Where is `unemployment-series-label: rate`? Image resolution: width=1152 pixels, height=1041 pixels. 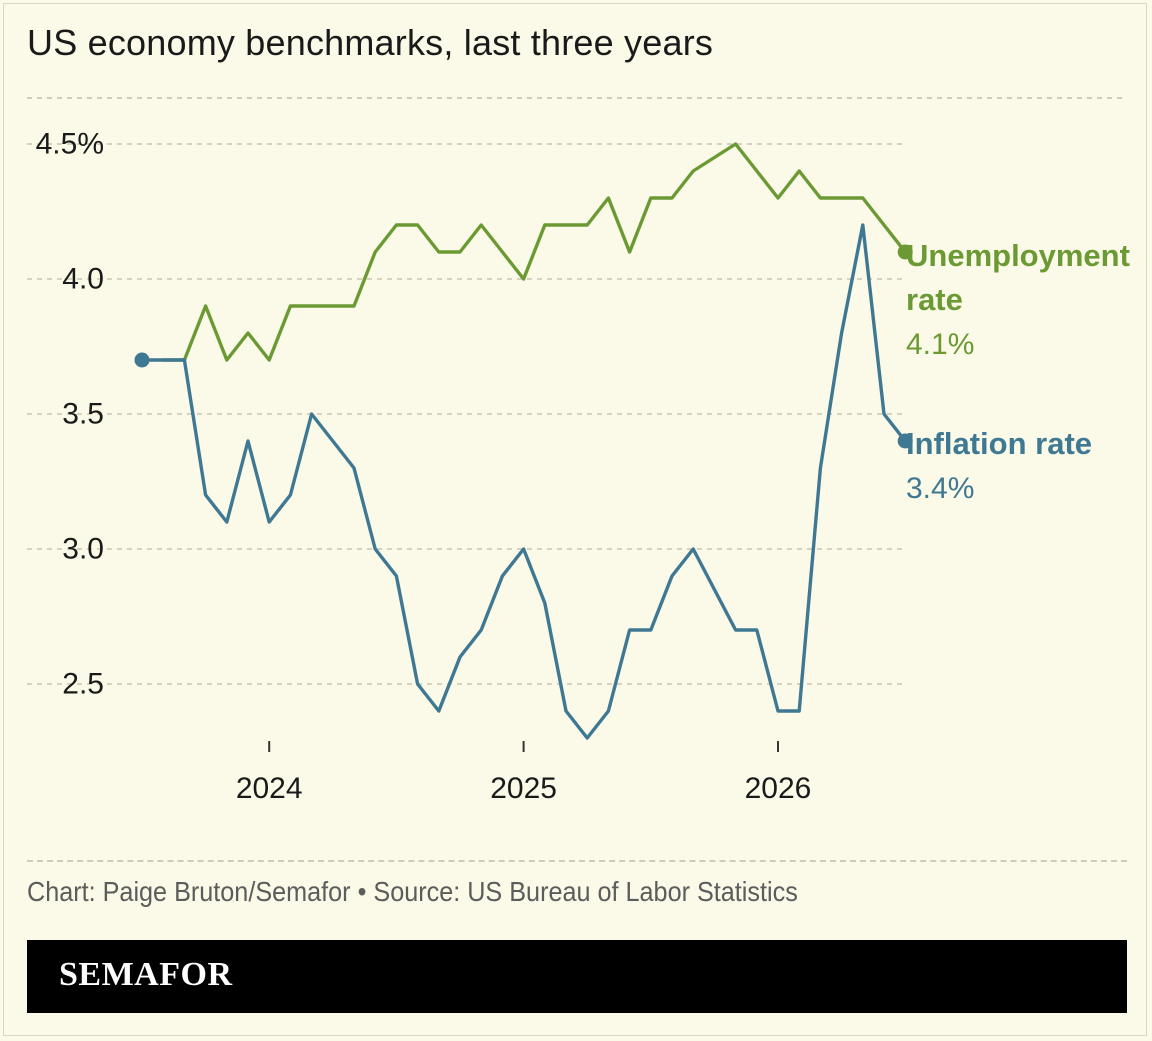
unemployment-series-label: rate is located at coordinates (934, 299).